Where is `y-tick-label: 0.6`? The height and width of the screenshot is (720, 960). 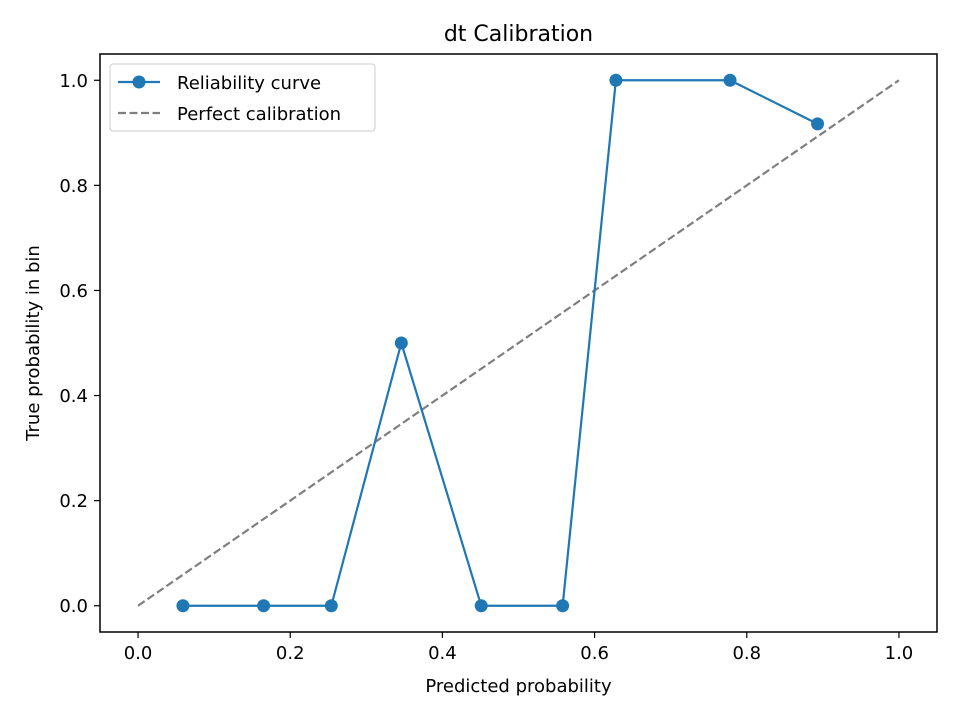 y-tick-label: 0.6 is located at coordinates (73, 291).